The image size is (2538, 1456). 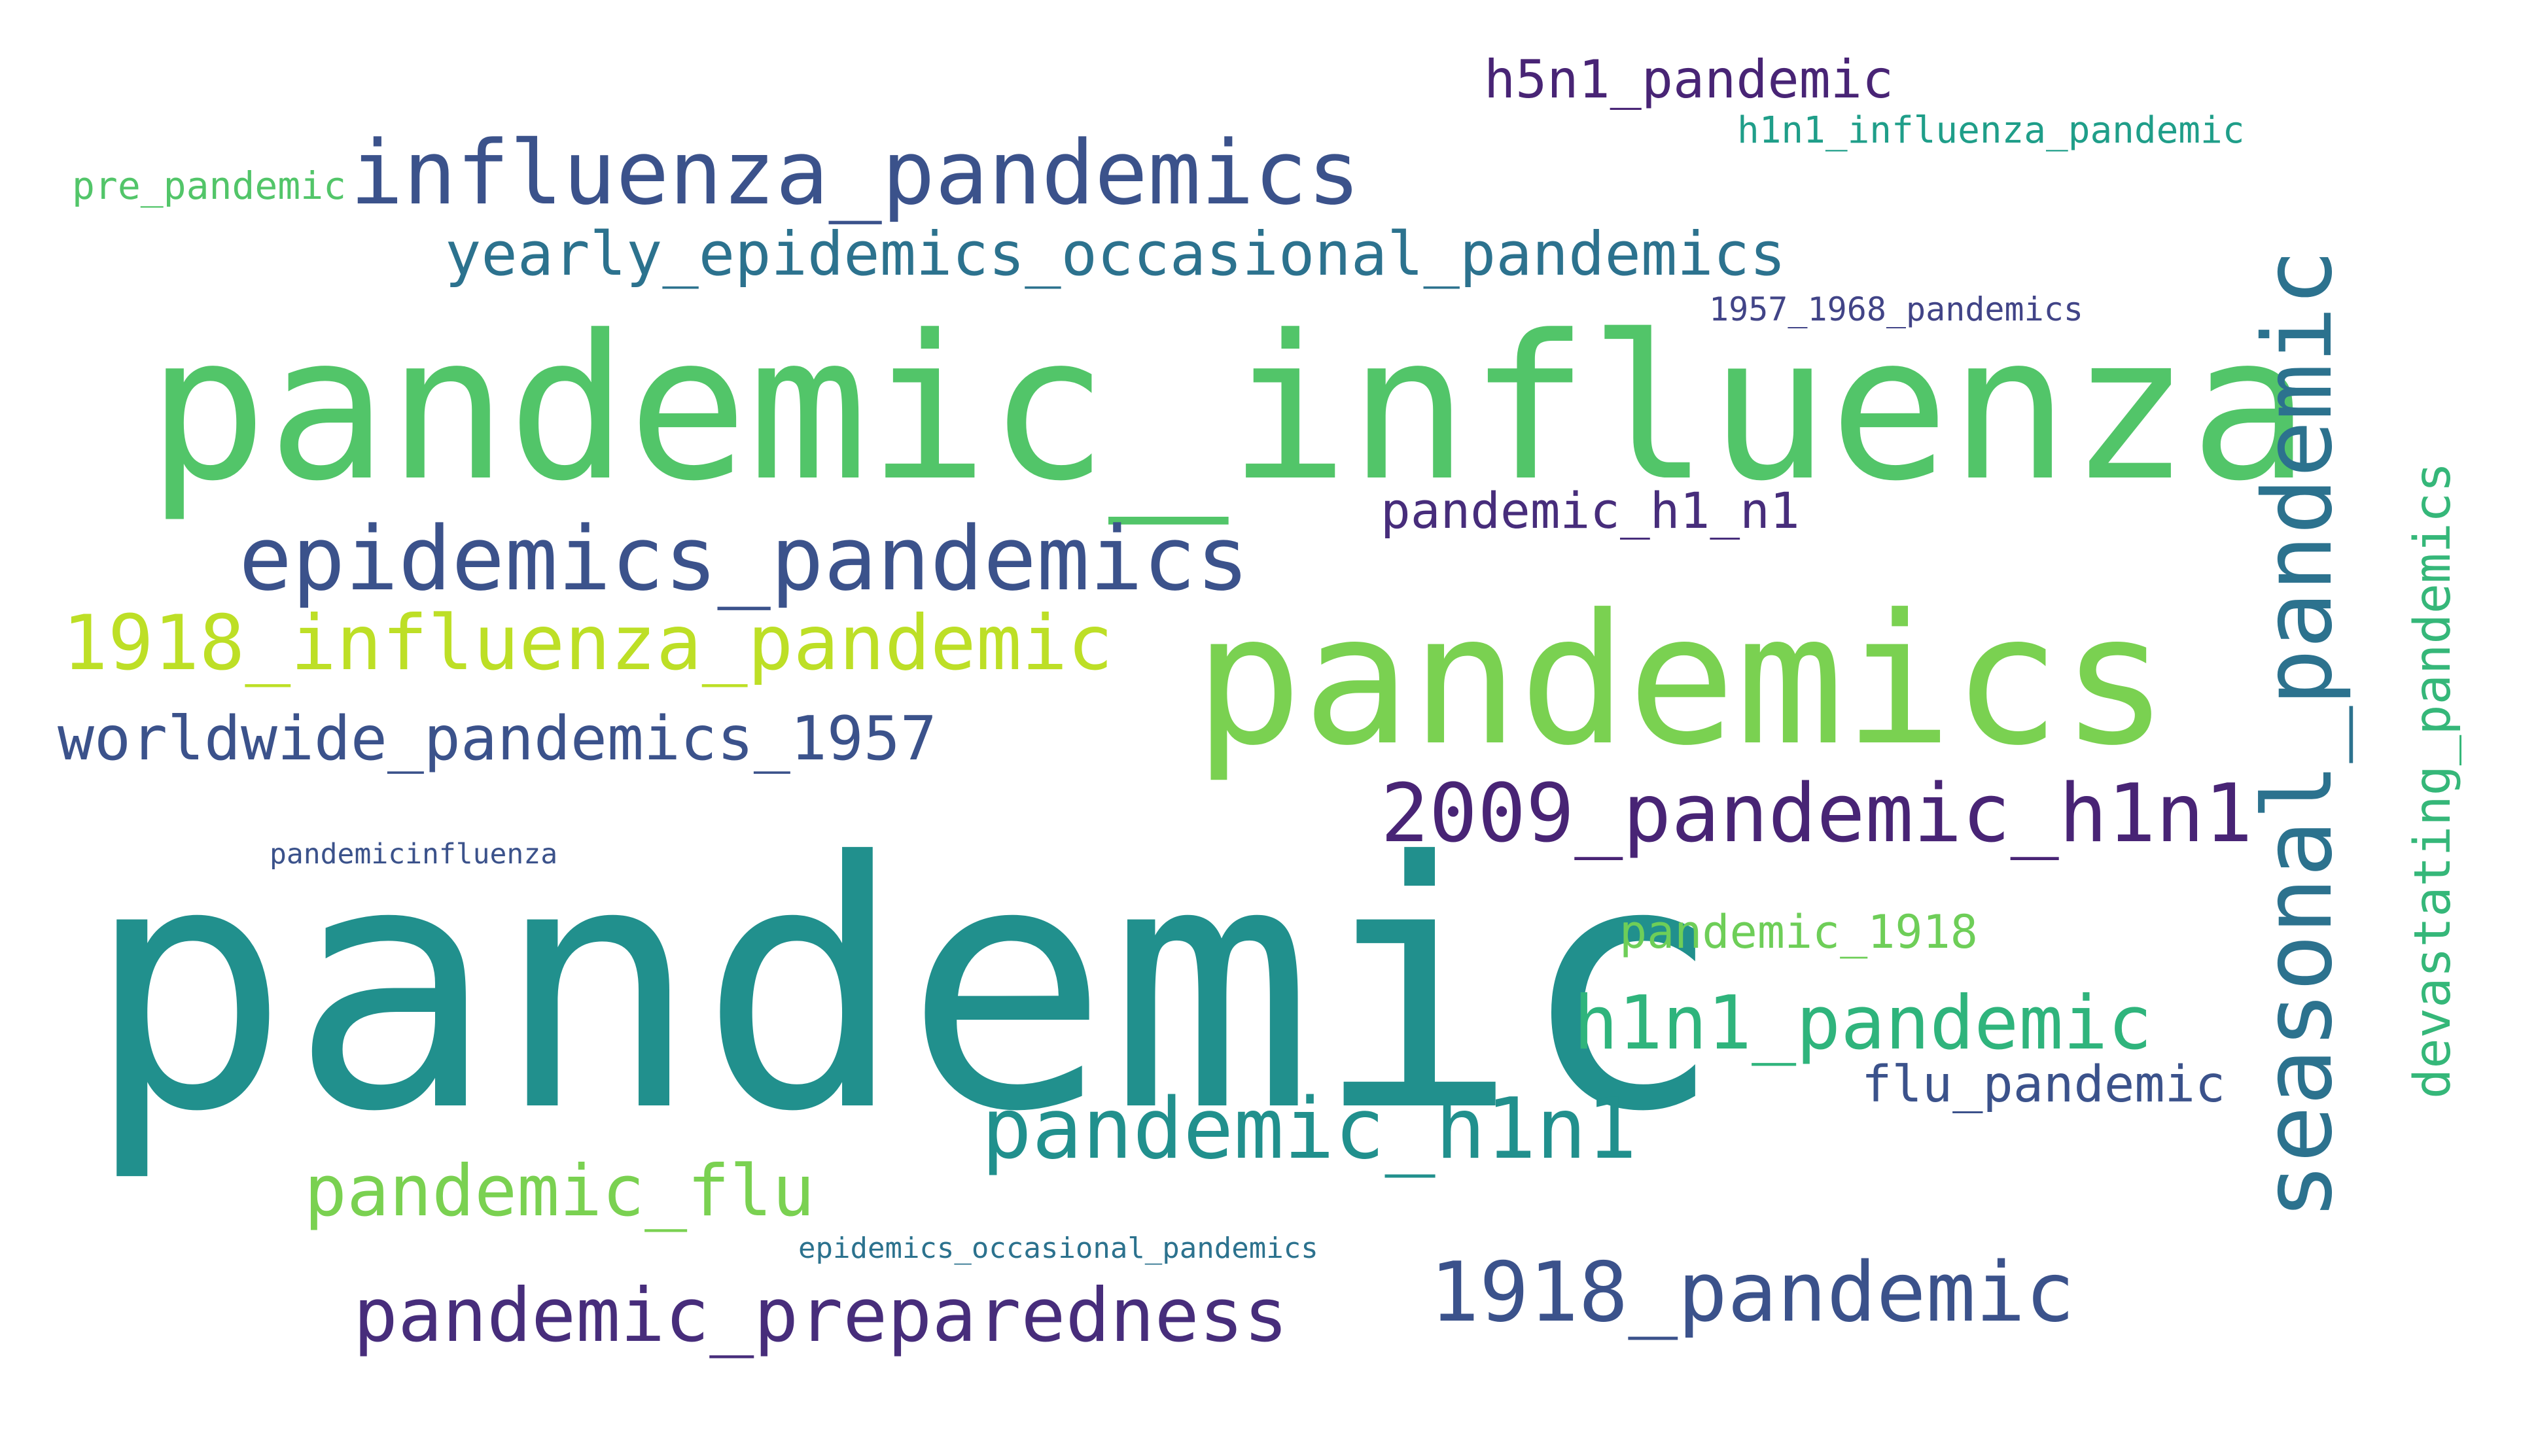 What do you see at coordinates (497, 738) in the screenshot?
I see `word-worldwide-pandemics-1957: worldwide_pandemics_1957` at bounding box center [497, 738].